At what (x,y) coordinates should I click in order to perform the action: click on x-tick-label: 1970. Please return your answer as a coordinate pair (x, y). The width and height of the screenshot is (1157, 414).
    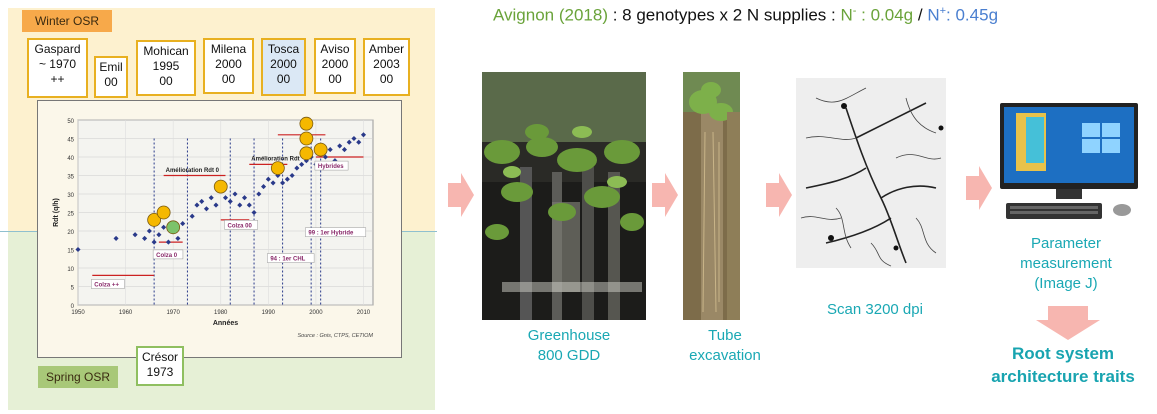
    Looking at the image, I should click on (173, 313).